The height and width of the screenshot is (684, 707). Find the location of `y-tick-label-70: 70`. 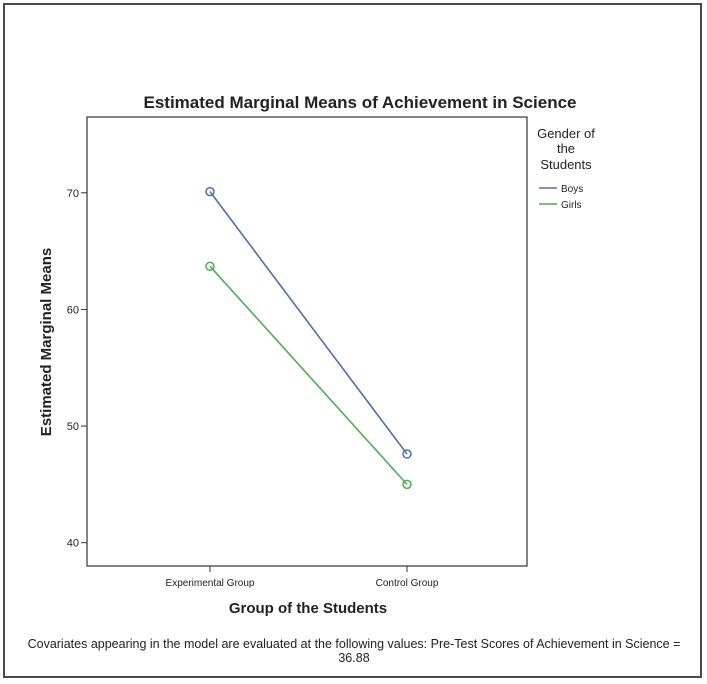

y-tick-label-70: 70 is located at coordinates (73, 194).